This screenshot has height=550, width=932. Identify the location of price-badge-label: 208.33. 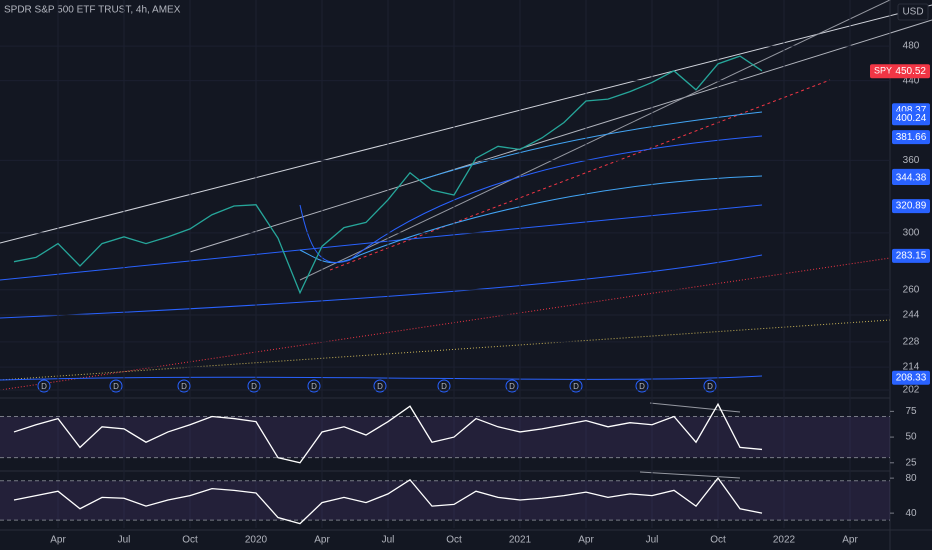
(911, 377).